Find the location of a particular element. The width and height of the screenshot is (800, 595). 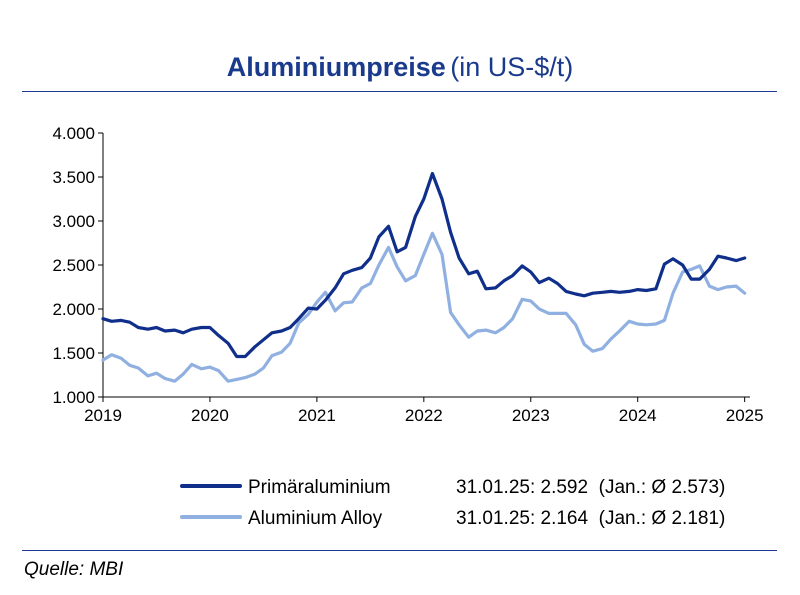

chart-title: Aluminiumpreise (in US-$/t) is located at coordinates (400, 67).